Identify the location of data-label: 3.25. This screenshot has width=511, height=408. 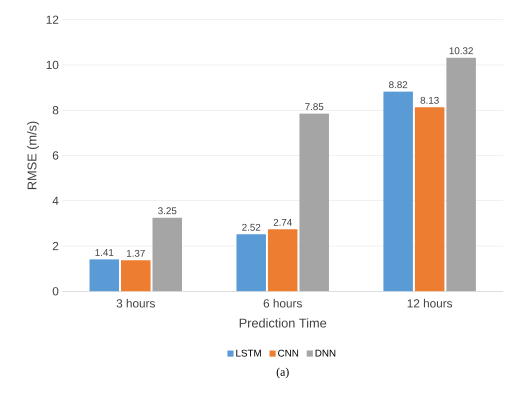
(167, 210).